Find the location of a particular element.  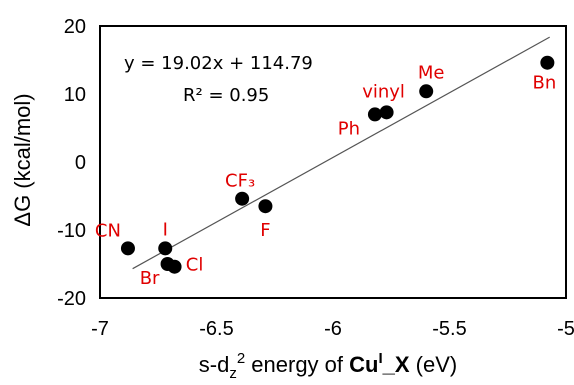

y-tick-label: 10 is located at coordinates (75, 95).